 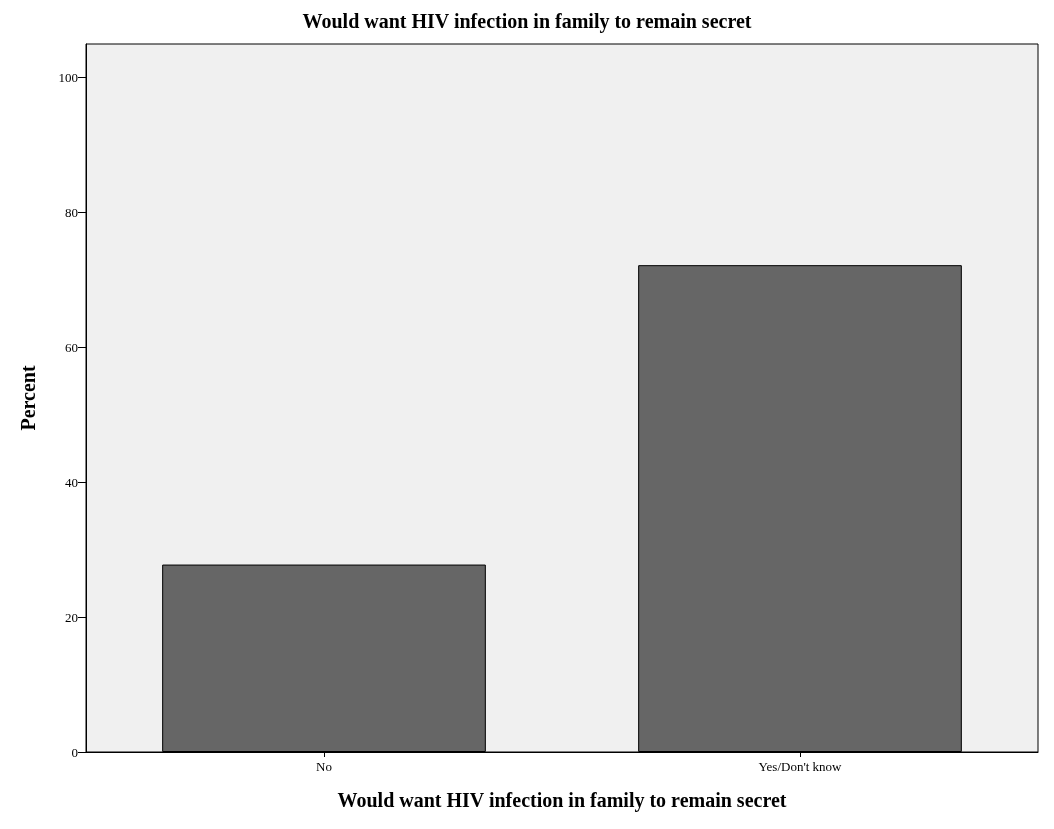 I want to click on x-tick-label: Yes/Don't know, so click(x=800, y=766).